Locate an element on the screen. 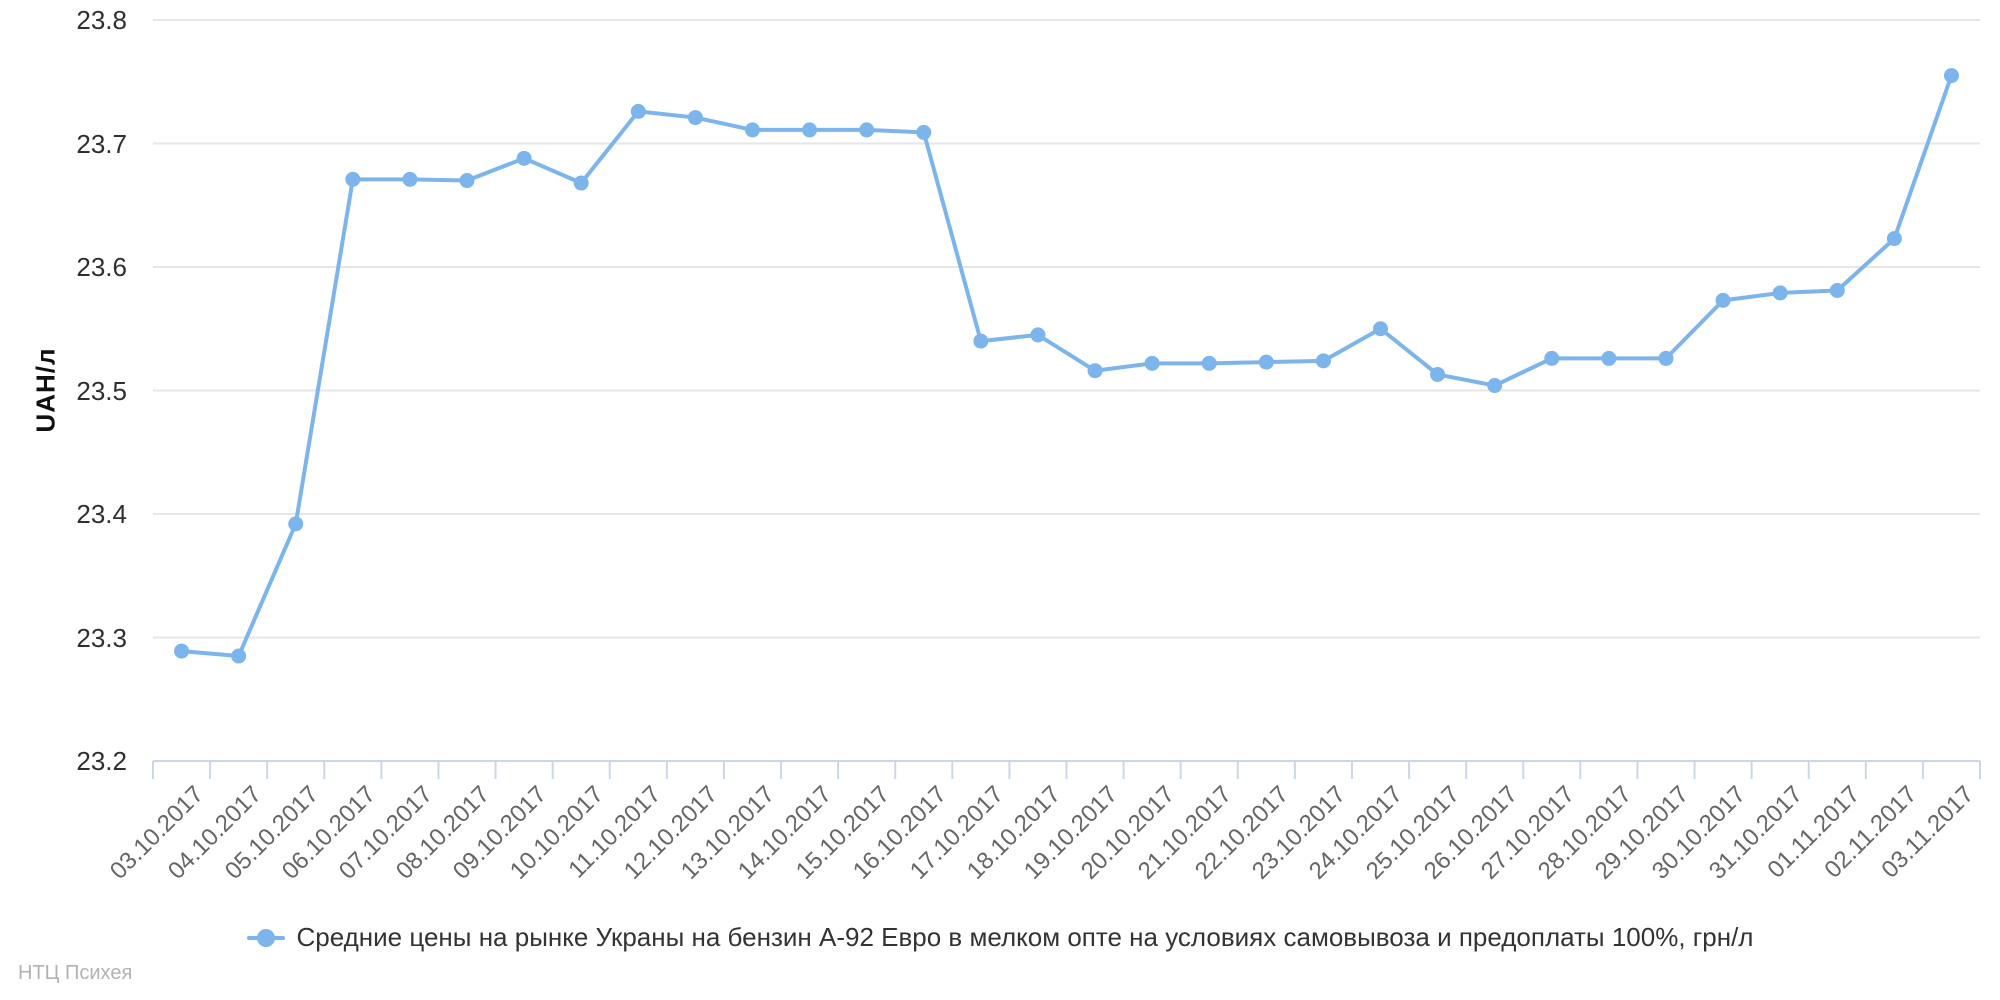 The width and height of the screenshot is (2000, 1000). y-axis-label: 23.8 is located at coordinates (101, 20).